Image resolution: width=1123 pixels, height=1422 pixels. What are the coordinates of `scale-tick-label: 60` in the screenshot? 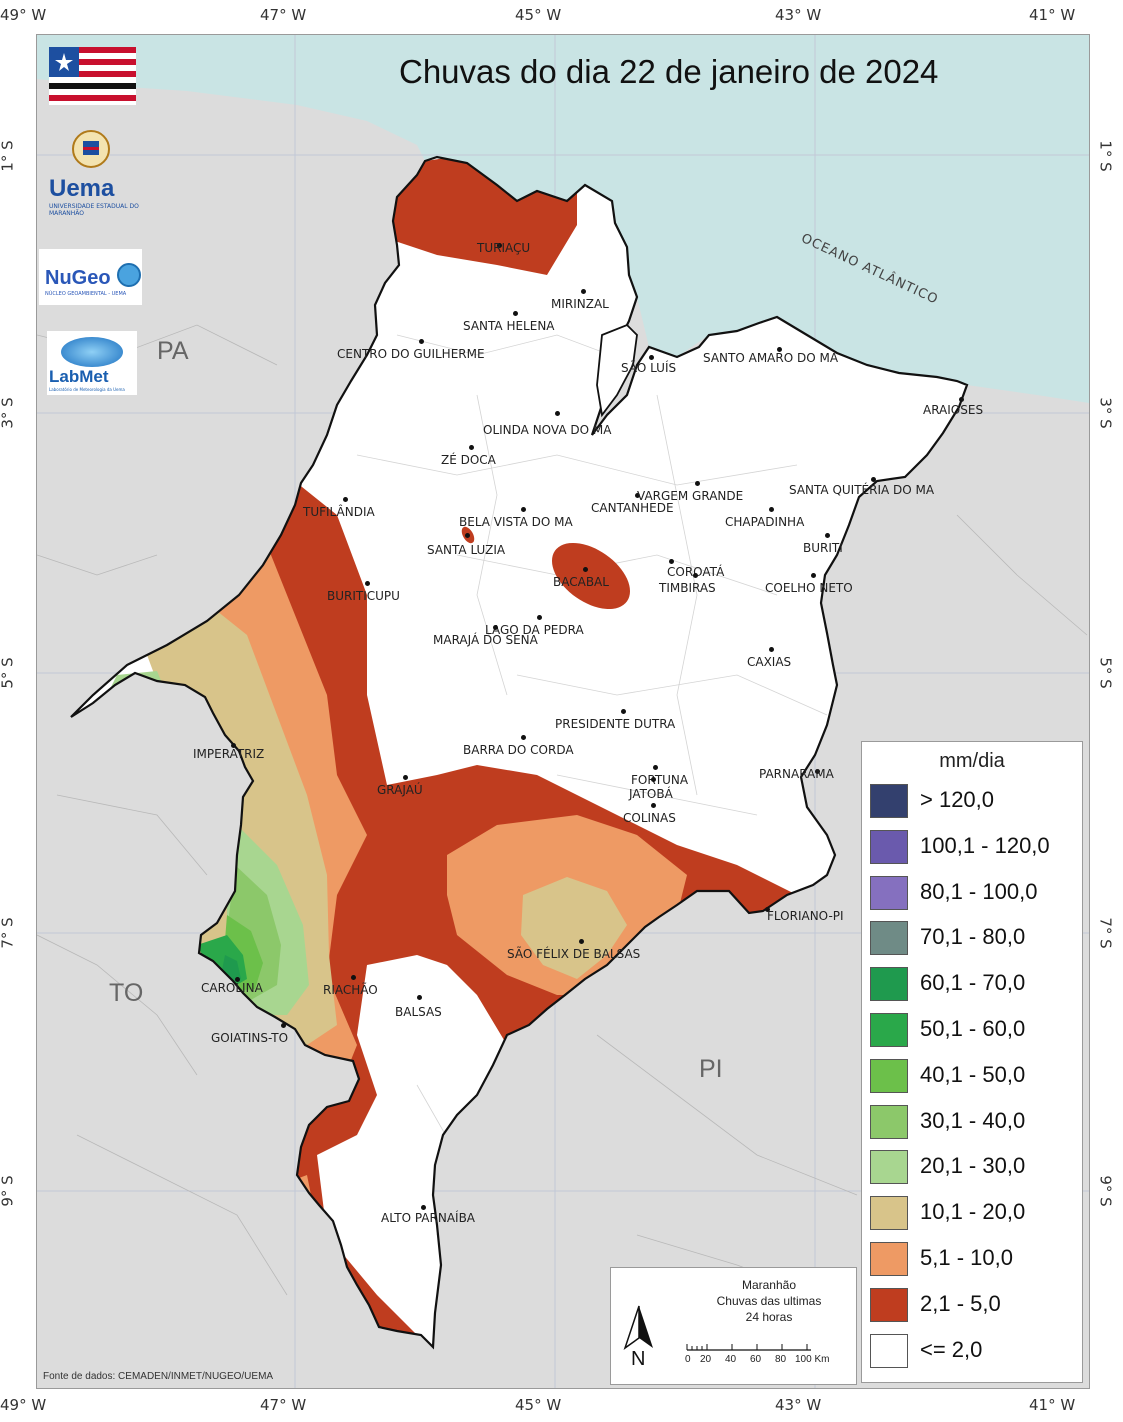 It's located at (756, 1359).